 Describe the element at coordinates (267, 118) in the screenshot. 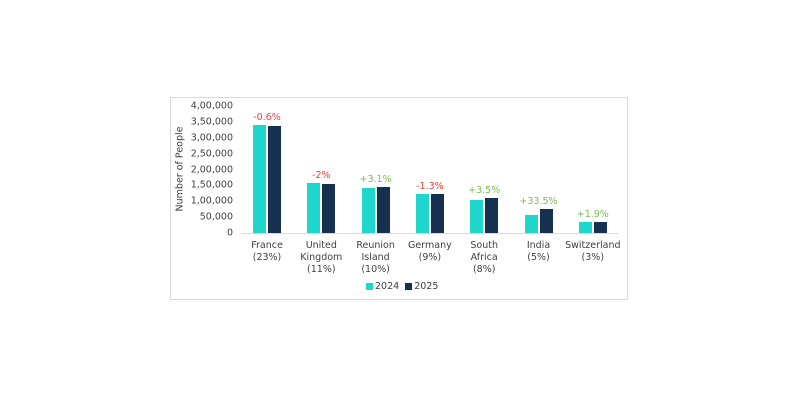

I see `change-label: -0.6%` at that location.